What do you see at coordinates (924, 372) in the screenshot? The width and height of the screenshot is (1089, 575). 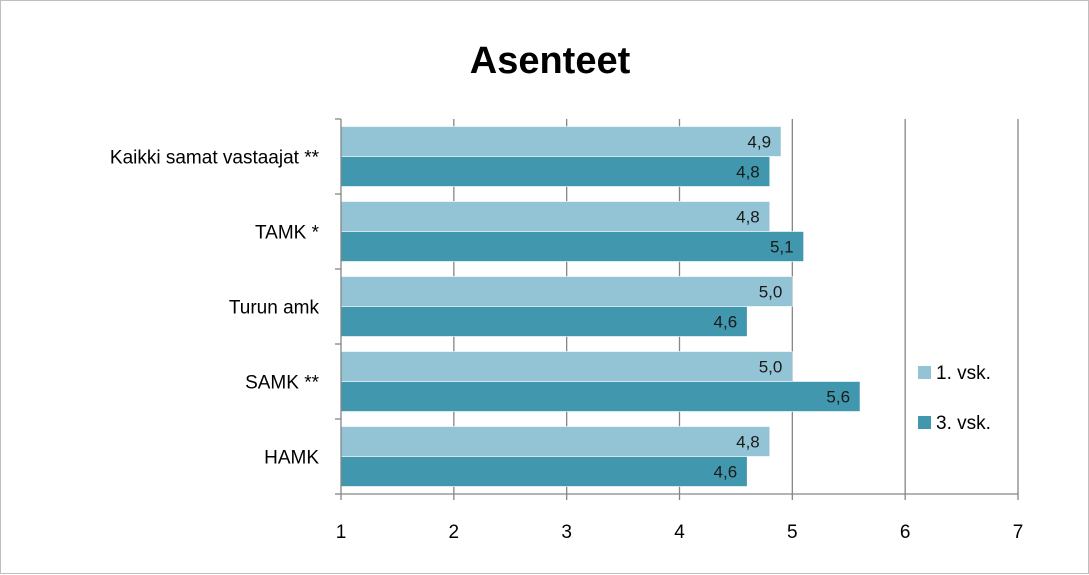 I see `legend-swatch-vsk1` at bounding box center [924, 372].